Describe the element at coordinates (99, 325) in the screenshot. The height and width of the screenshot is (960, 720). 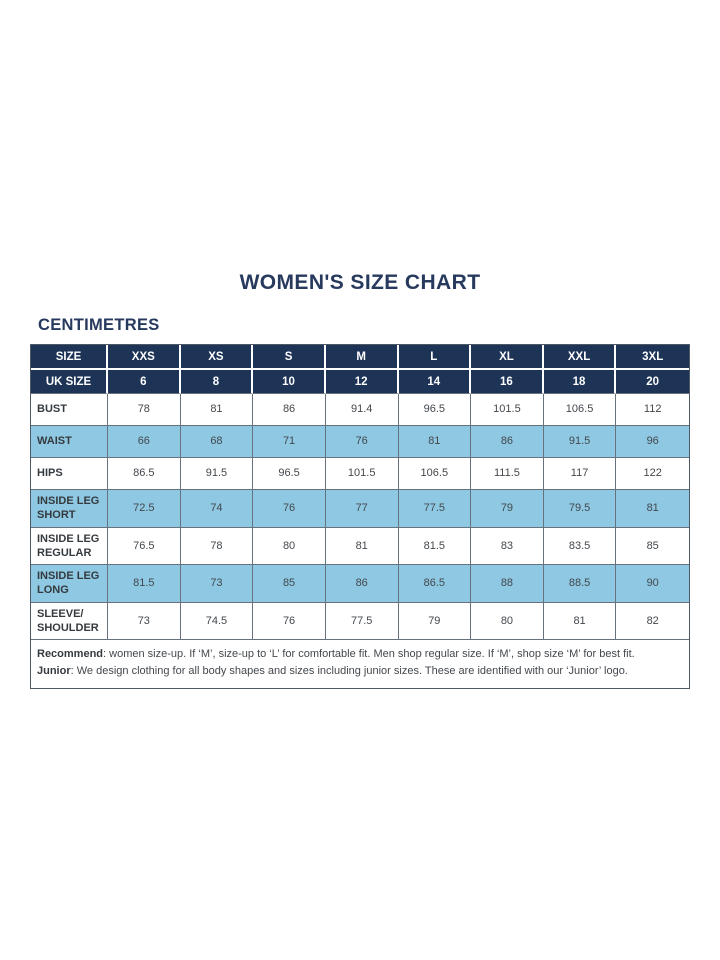
I see `units-subtitle: CENTIMETRES` at that location.